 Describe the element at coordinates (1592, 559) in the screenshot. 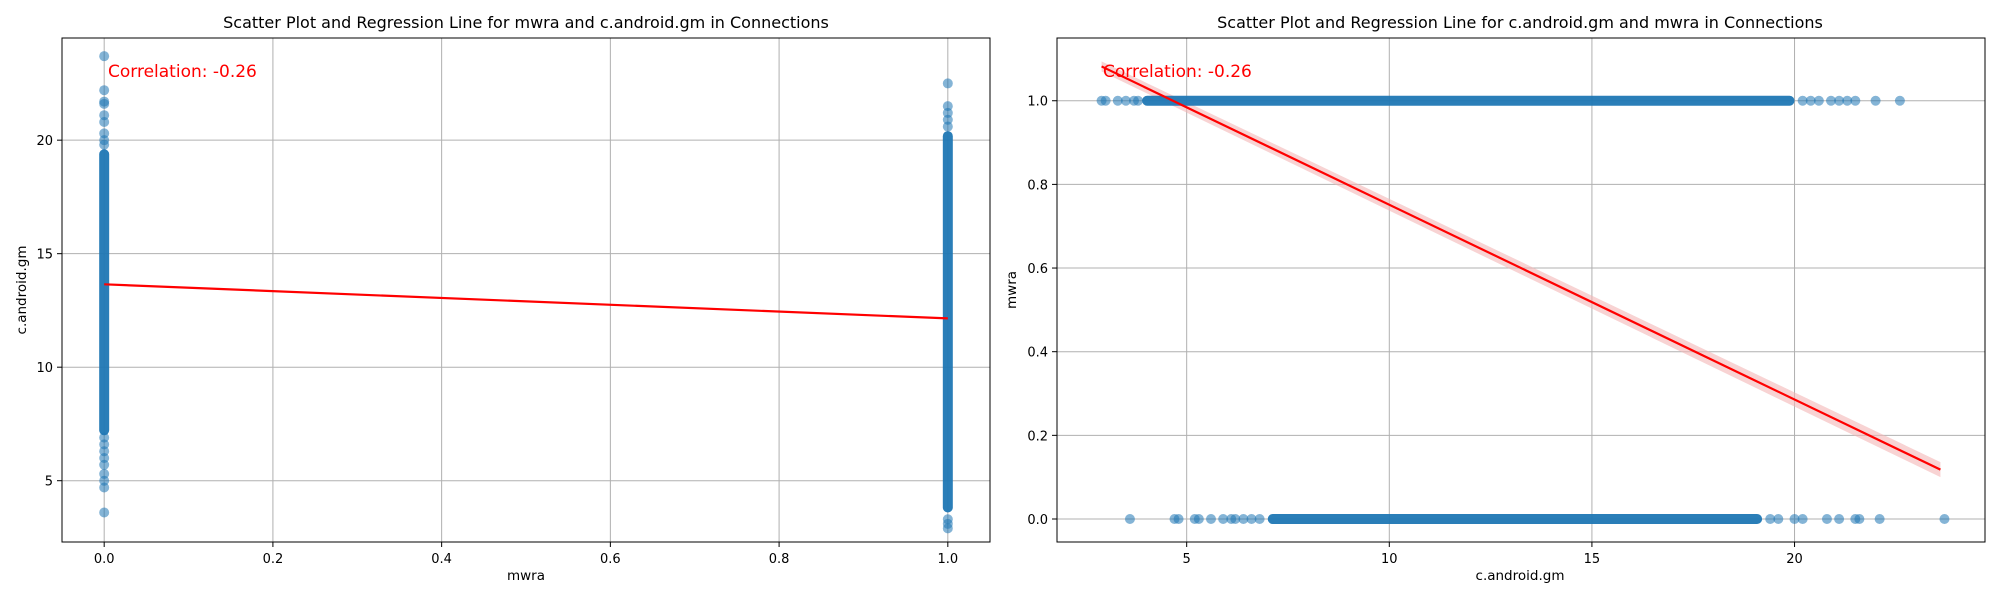

I see `x-tick-label: 15` at that location.